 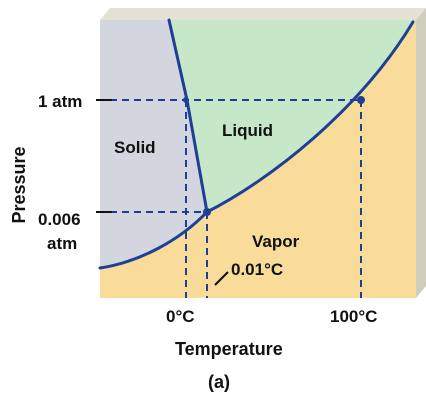 What do you see at coordinates (62, 243) in the screenshot?
I see `triple-point-pressure-unit: atm` at bounding box center [62, 243].